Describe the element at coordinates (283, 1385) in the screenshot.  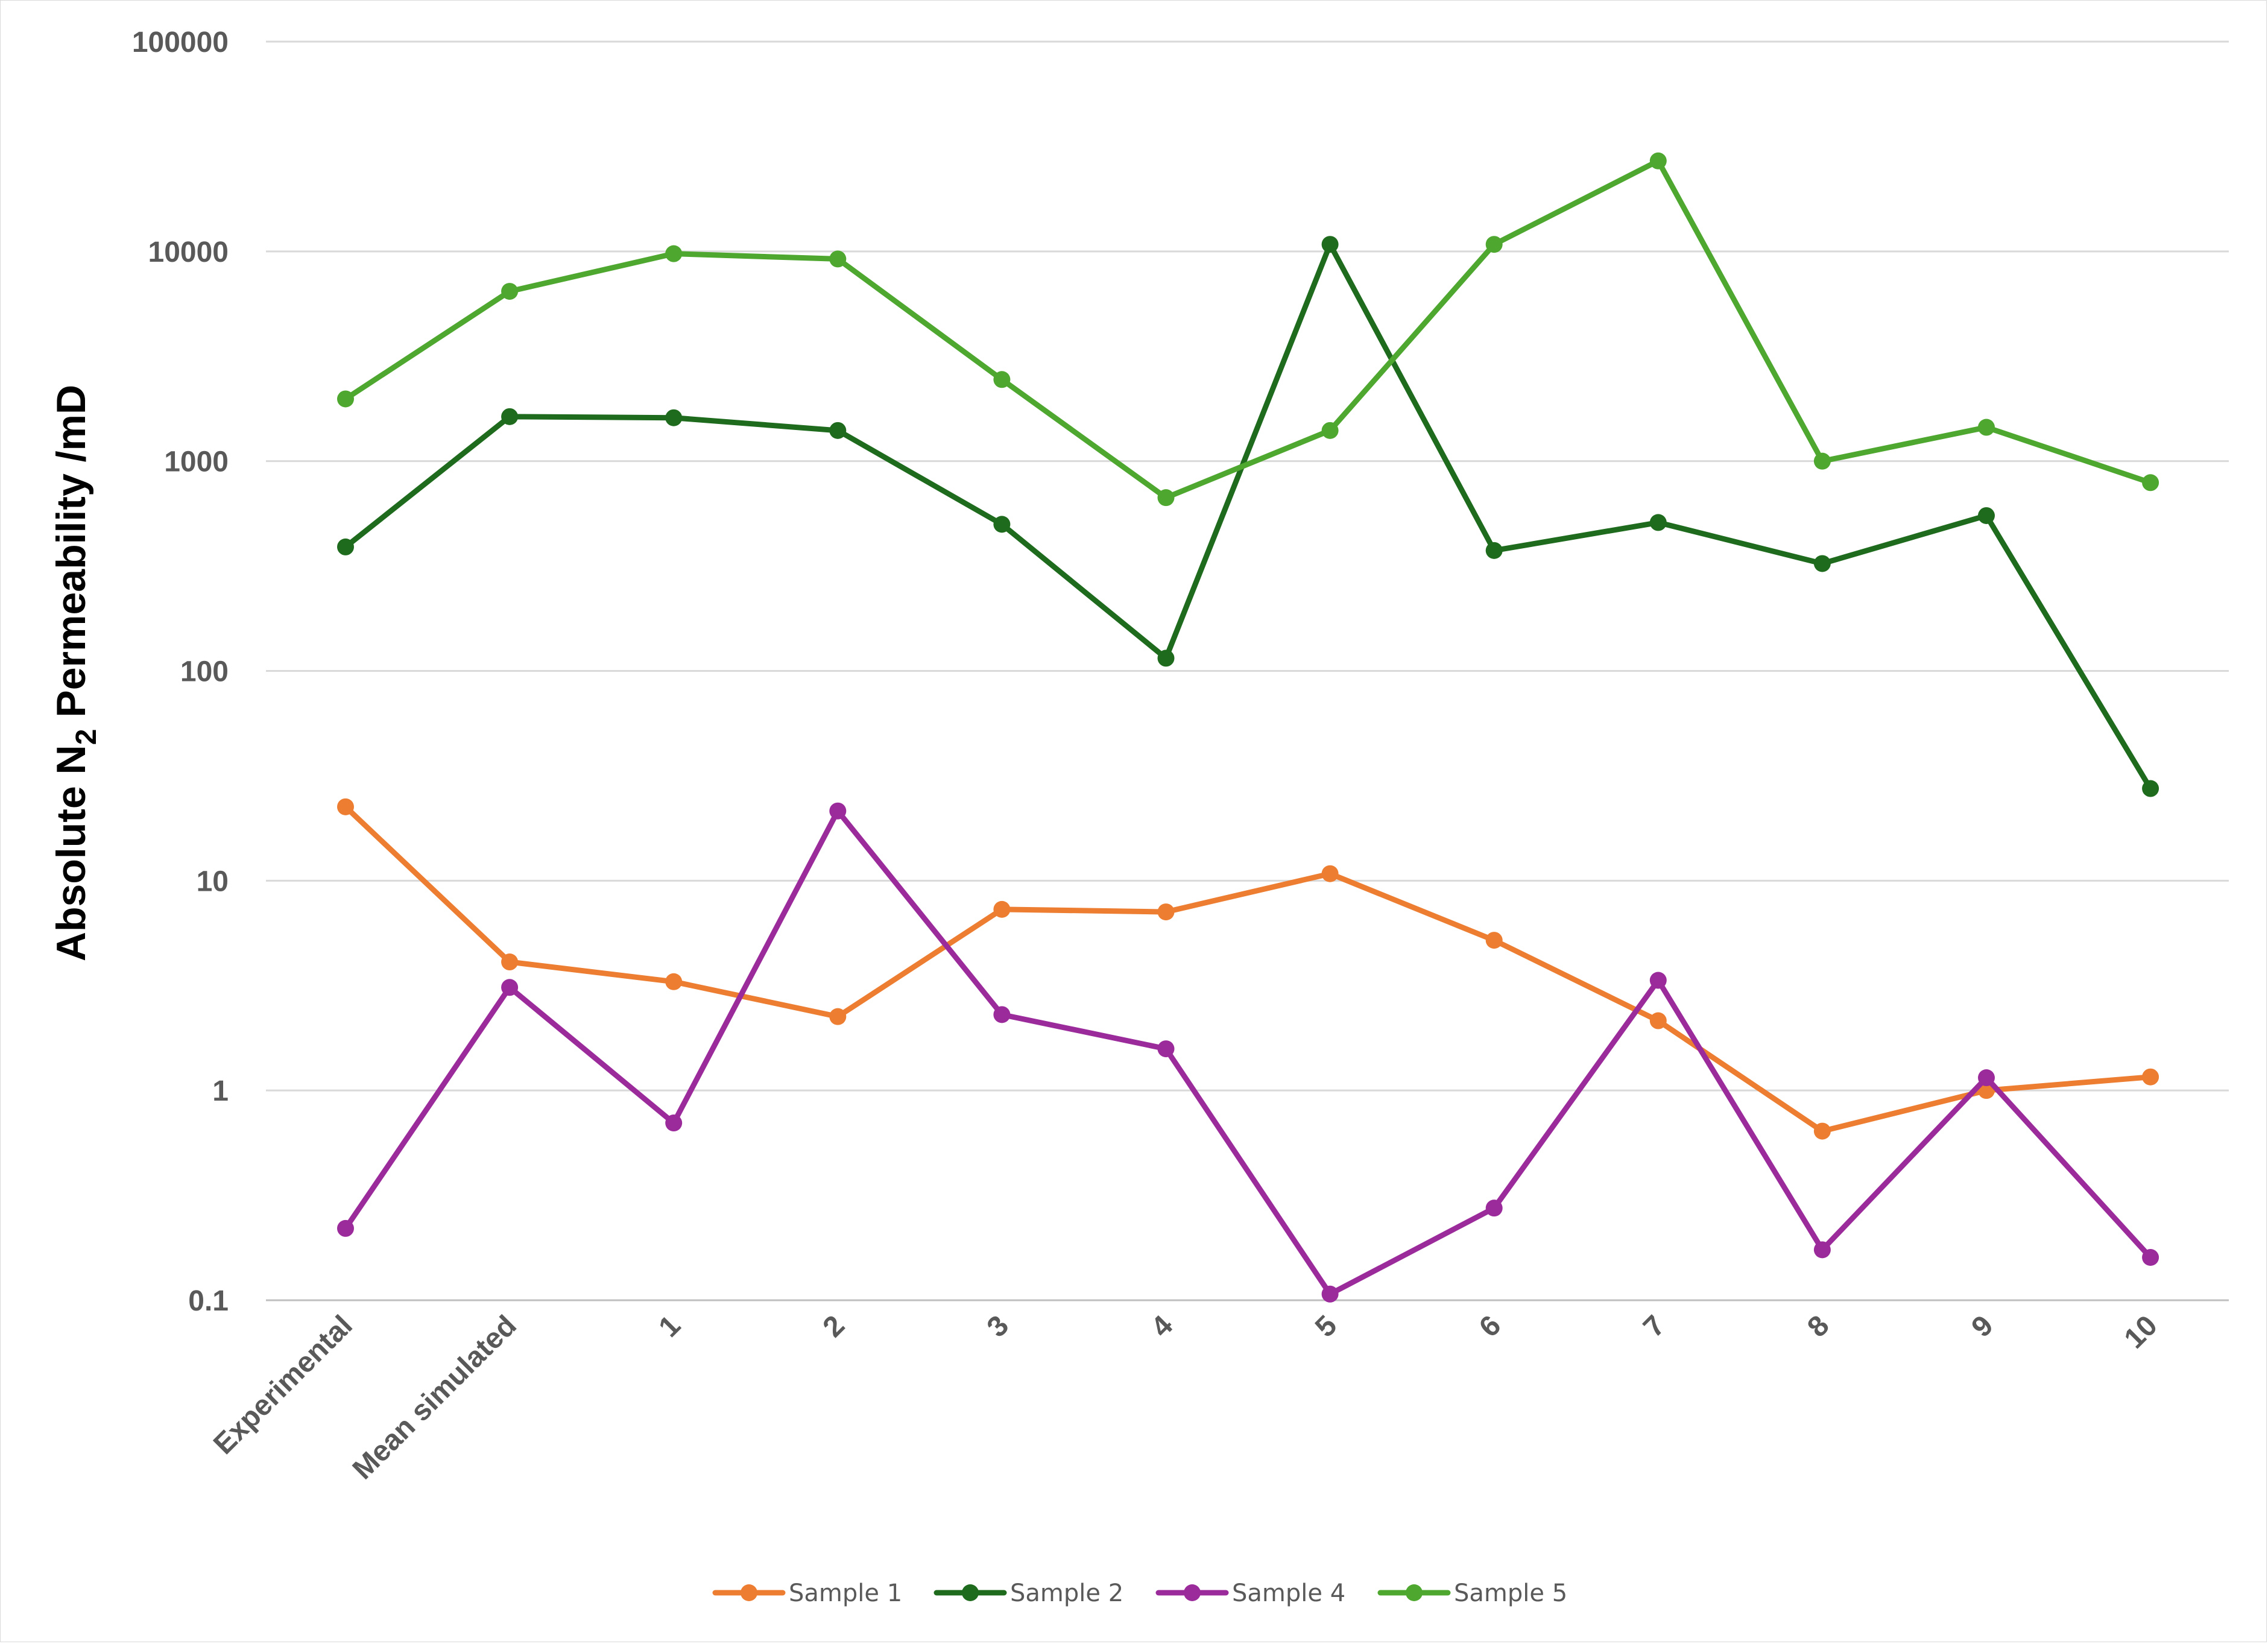
I see `x-tick-label: Experimental` at that location.